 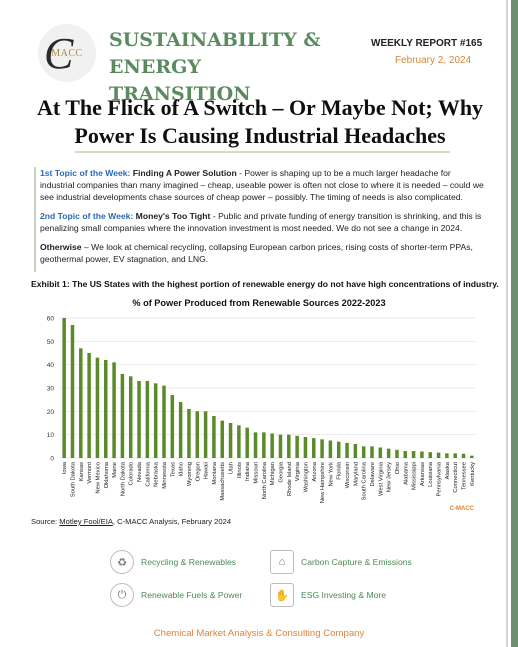 What do you see at coordinates (240, 470) in the screenshot?
I see `x-tick-label: Illinois` at bounding box center [240, 470].